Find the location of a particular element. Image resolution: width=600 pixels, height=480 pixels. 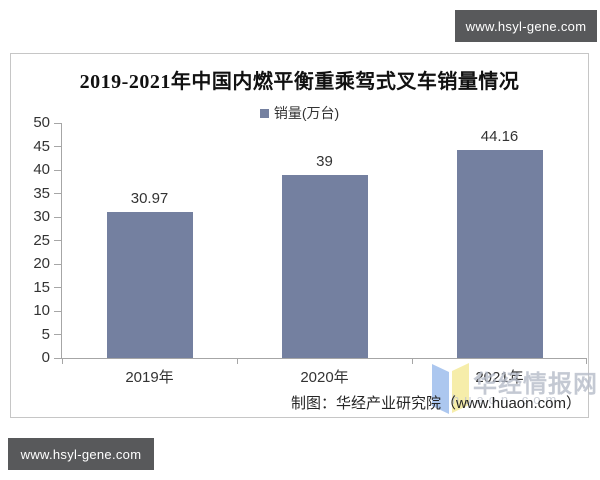

y-axis-tick-label: 25 is located at coordinates (41, 240).